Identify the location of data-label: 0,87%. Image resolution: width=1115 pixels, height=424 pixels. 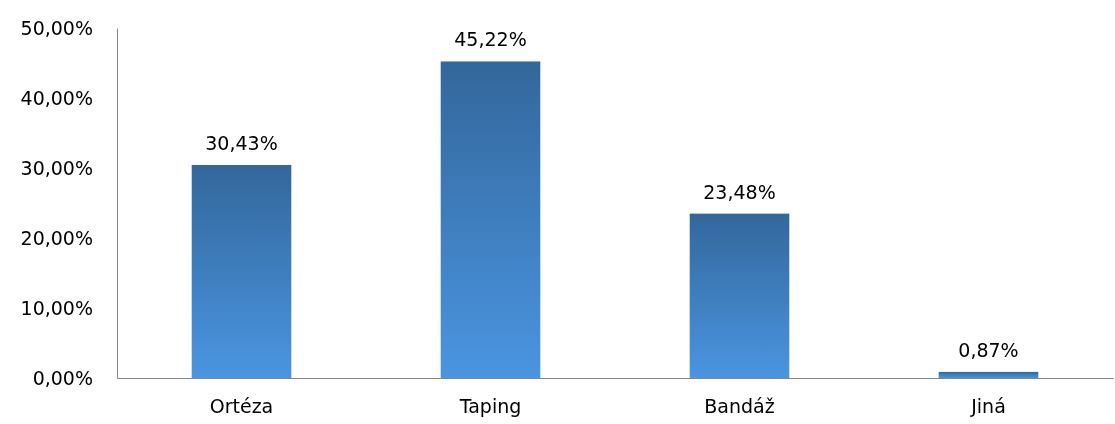
(988, 349).